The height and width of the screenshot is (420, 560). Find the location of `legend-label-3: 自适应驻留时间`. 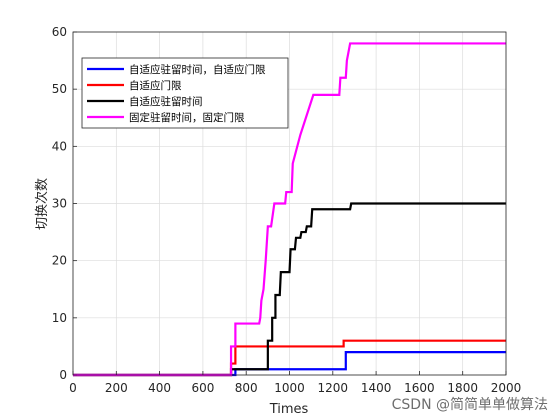

legend-label-3: 自适应驻留时间 is located at coordinates (166, 101).